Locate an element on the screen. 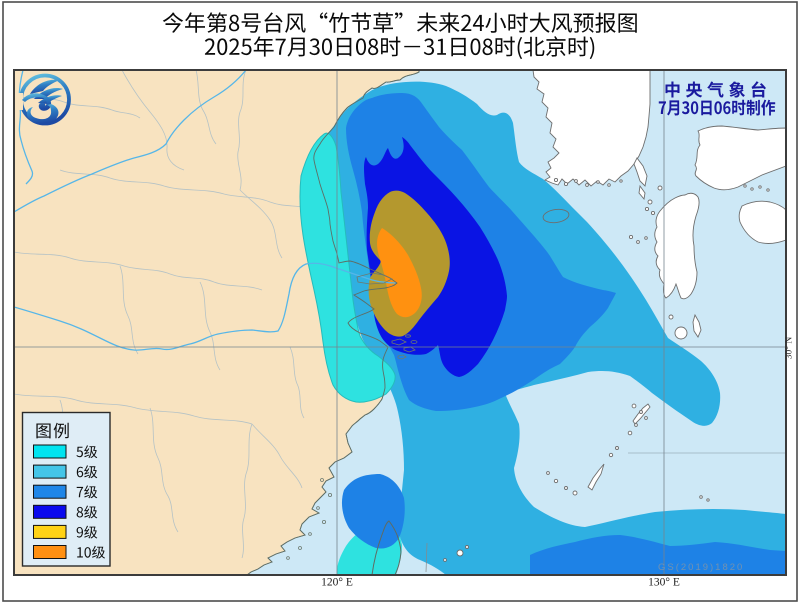  svg-text: 30° N is located at coordinates (789, 348).